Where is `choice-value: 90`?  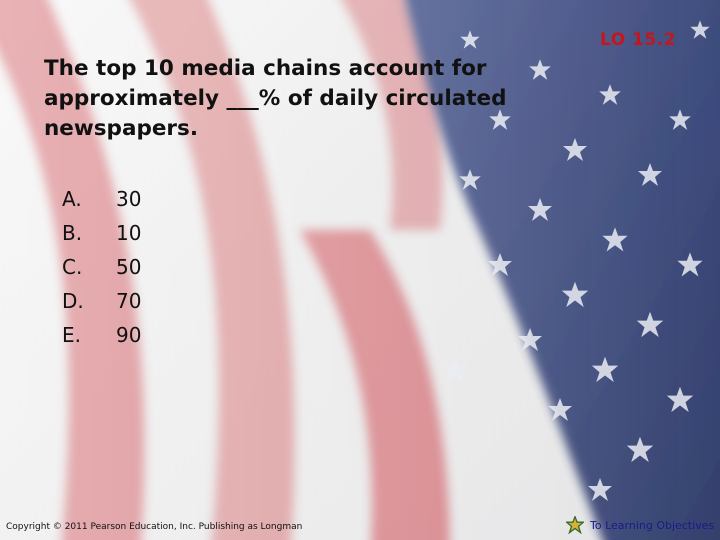
choice-value: 90 is located at coordinates (129, 335).